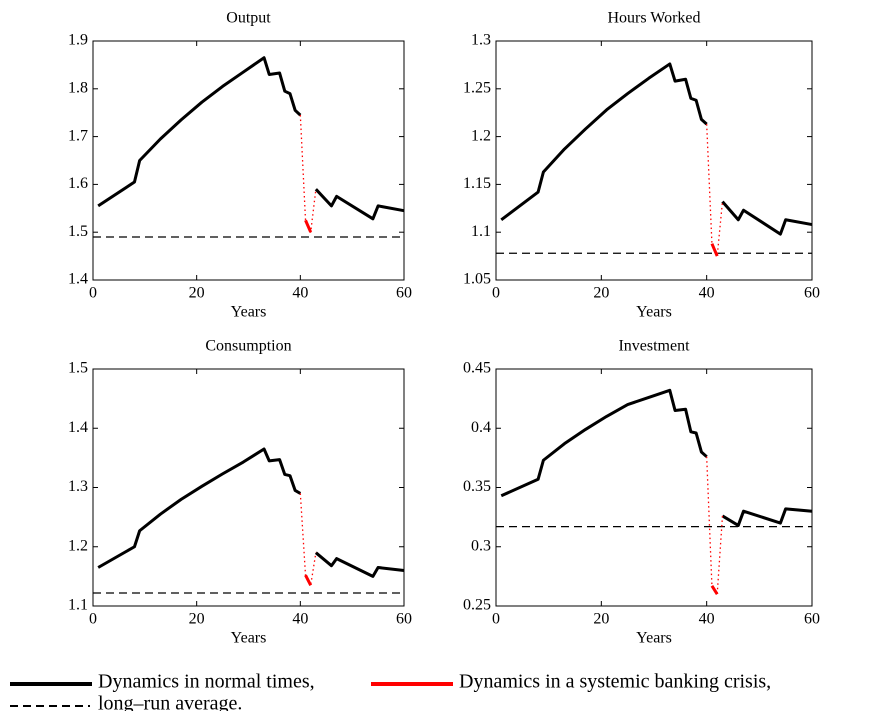  What do you see at coordinates (477, 87) in the screenshot?
I see `y-tick-label: 1.25` at bounding box center [477, 87].